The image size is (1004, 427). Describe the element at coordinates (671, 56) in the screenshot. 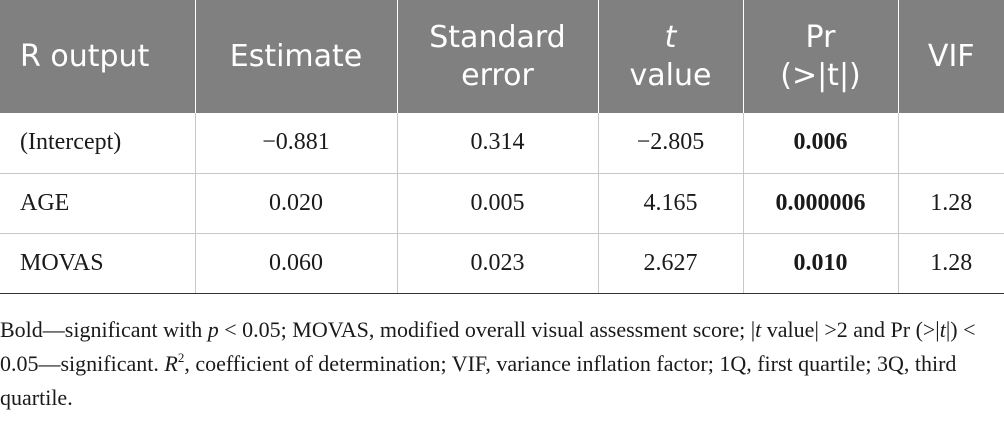

I see `header-t-value: t value` at that location.